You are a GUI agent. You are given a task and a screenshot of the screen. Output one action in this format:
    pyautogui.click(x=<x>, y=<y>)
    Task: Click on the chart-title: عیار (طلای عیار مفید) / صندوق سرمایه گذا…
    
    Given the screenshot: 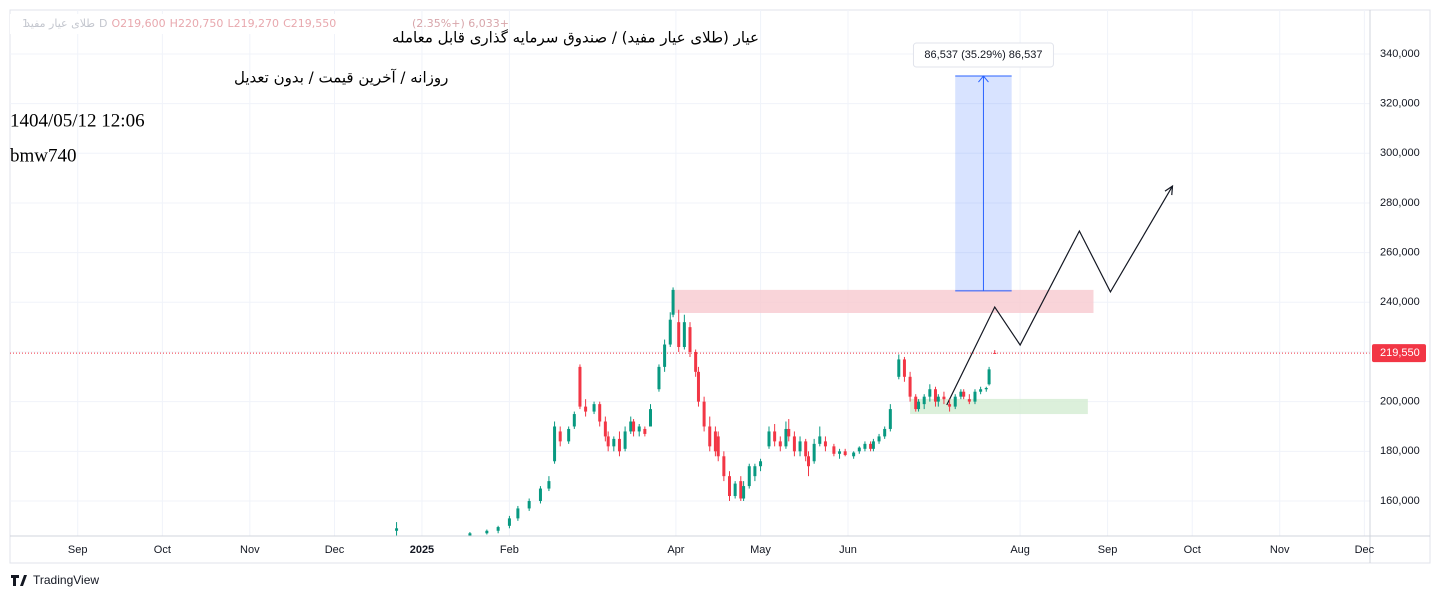 What is the action you would take?
    pyautogui.click(x=575, y=38)
    